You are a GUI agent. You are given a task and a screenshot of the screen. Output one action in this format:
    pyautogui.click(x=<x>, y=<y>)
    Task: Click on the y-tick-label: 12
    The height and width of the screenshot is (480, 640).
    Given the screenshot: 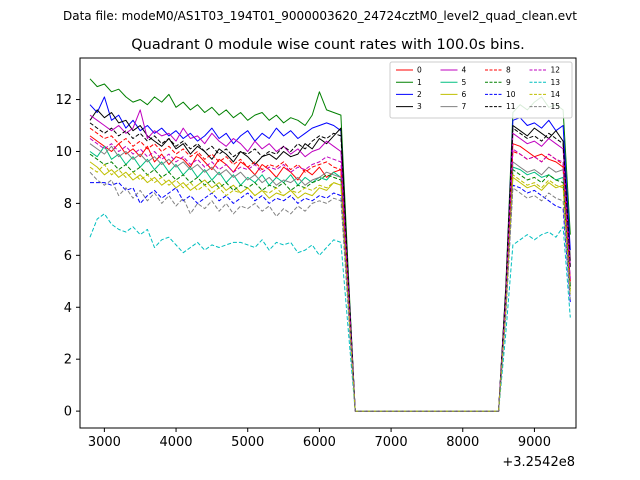 What is the action you would take?
    pyautogui.click(x=63, y=100)
    